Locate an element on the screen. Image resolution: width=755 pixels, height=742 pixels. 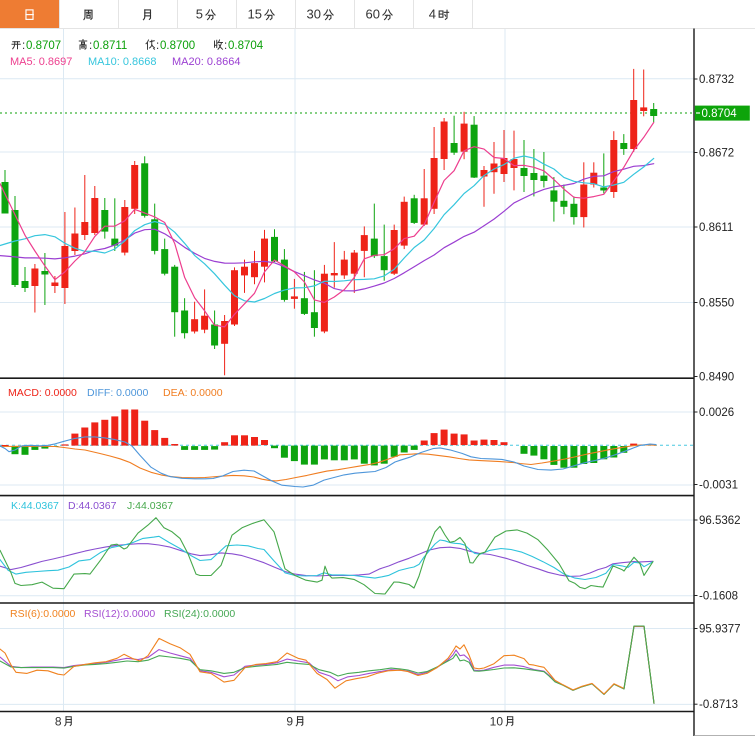
svg-text: 4 is located at coordinates (432, 14).